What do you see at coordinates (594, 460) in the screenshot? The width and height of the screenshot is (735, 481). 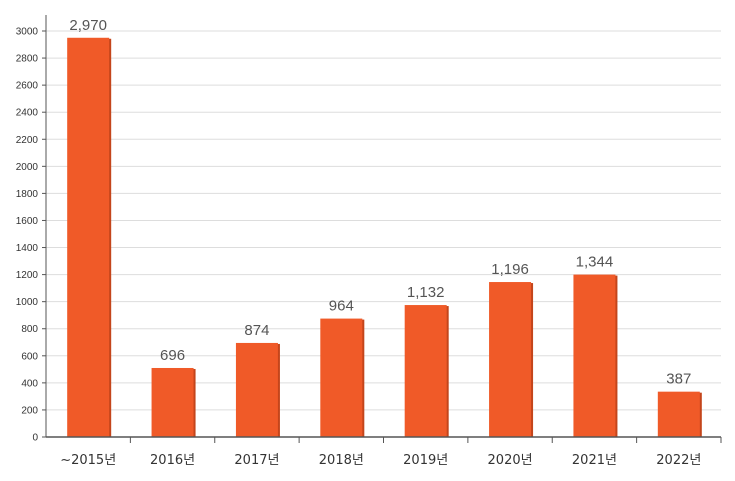 I see `x-tick-label: 2021년` at bounding box center [594, 460].